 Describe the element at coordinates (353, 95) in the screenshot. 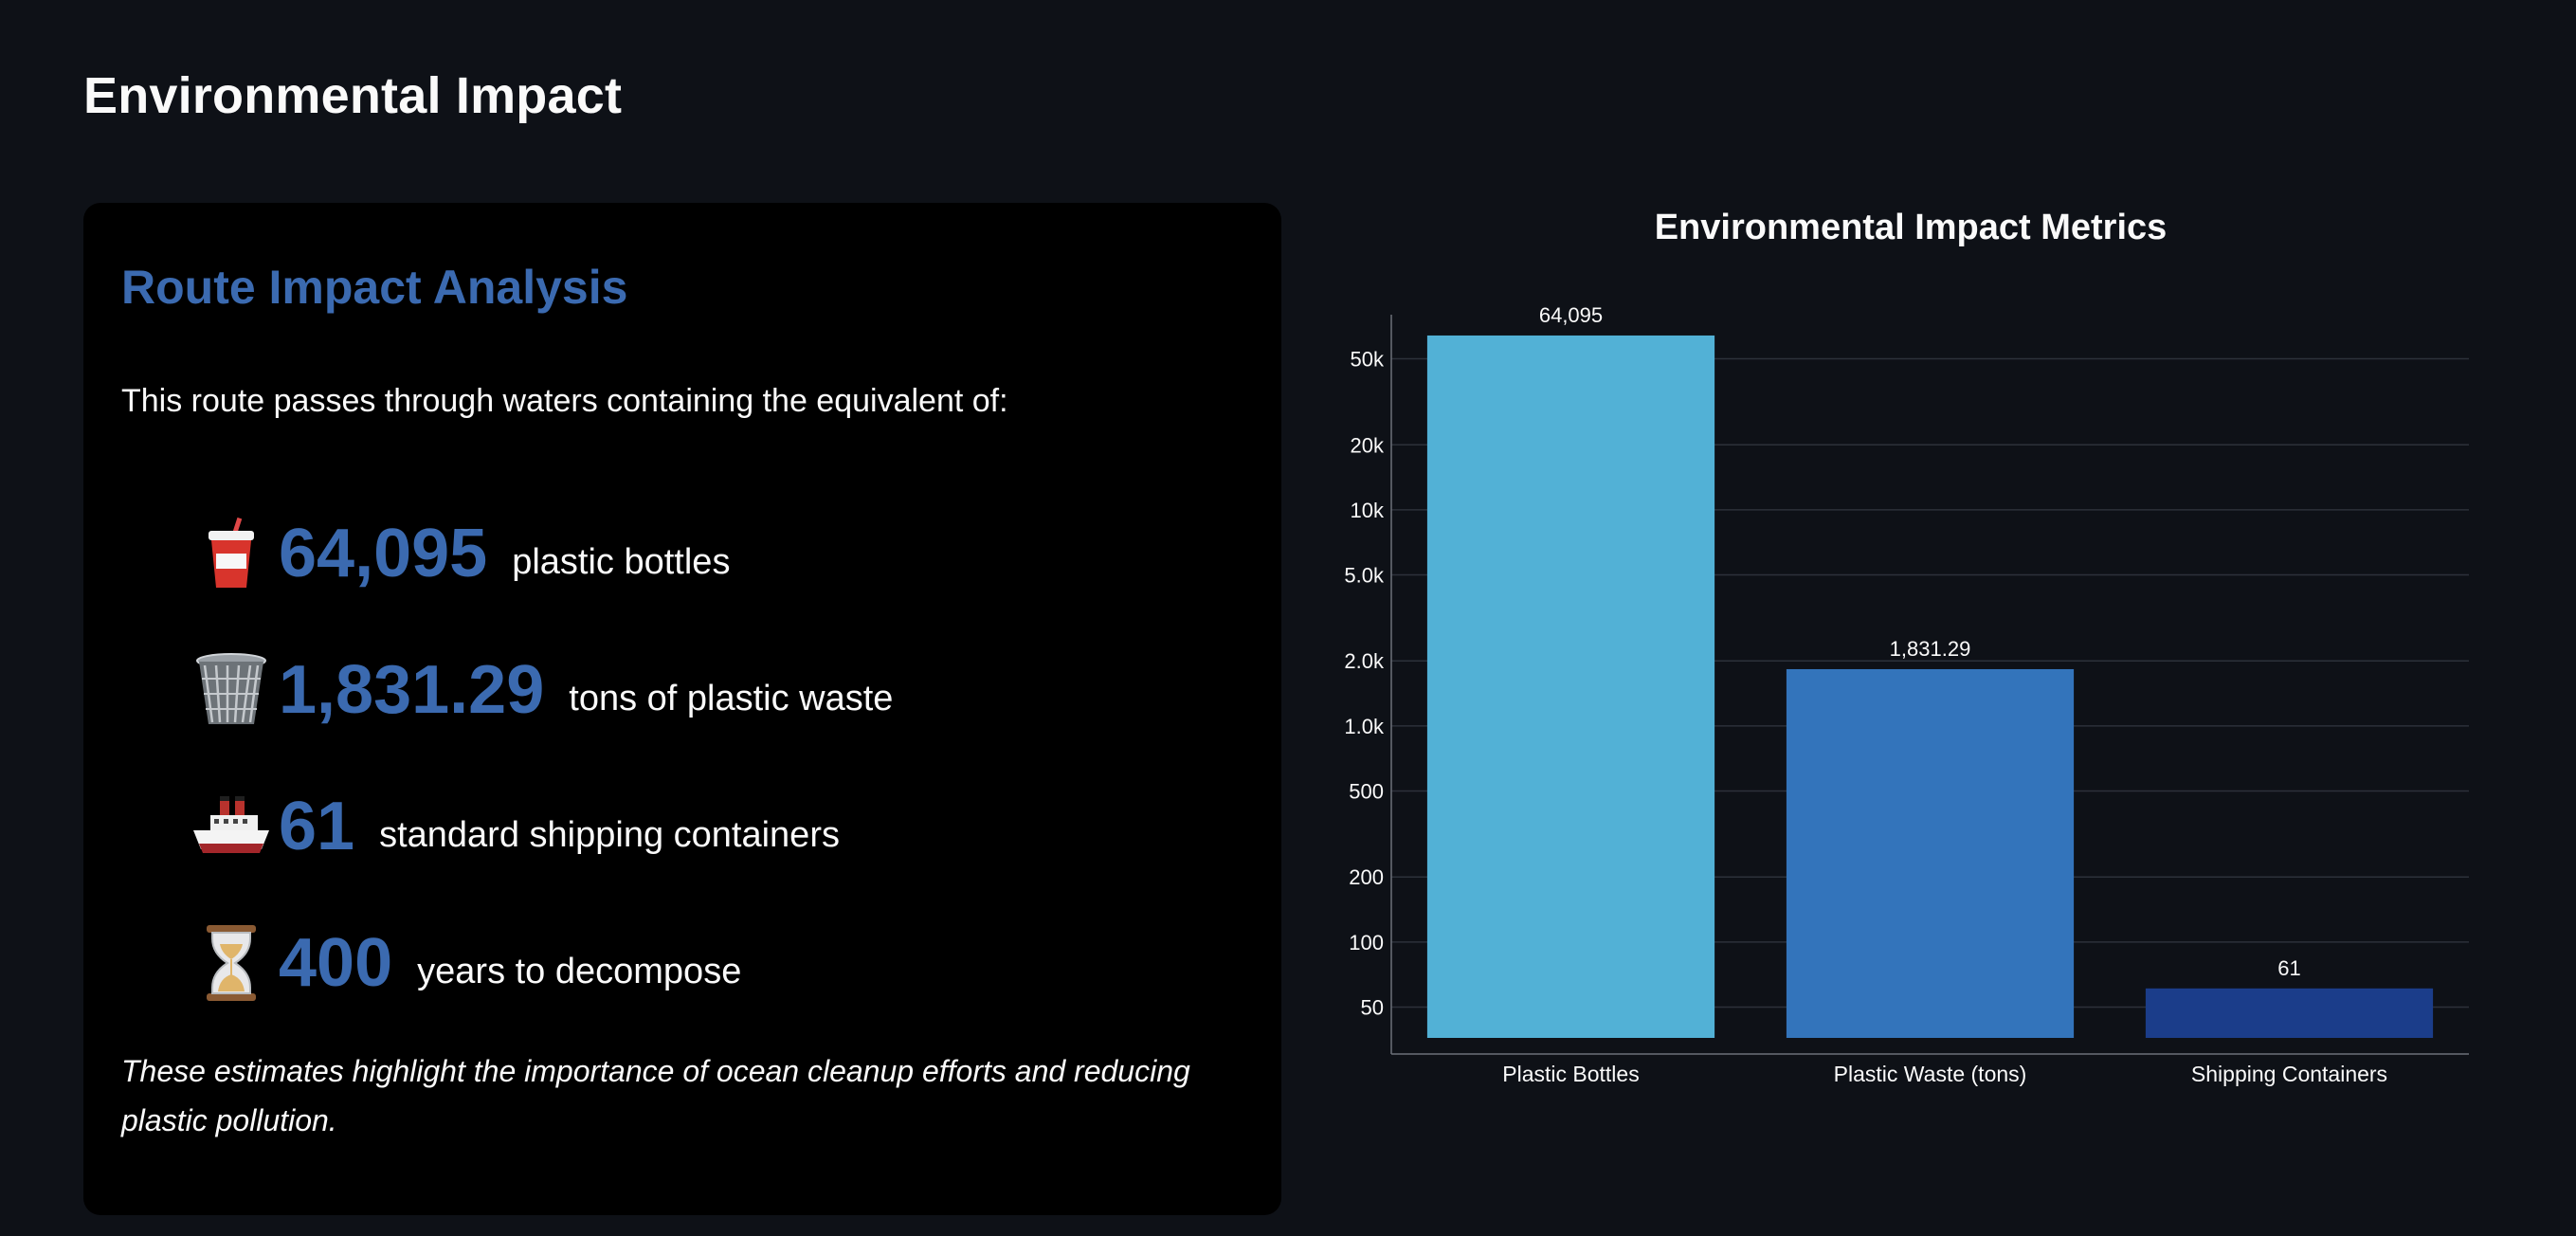

I see `page-title: Environmental Impact` at that location.